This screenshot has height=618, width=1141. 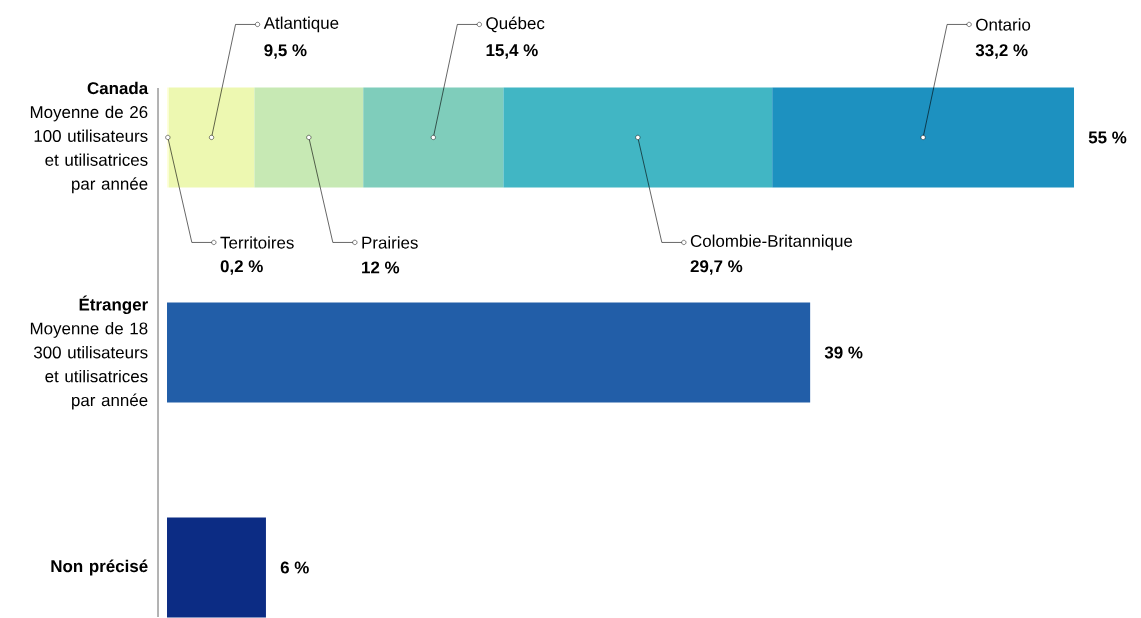 I want to click on y-tick-label: Non précisé, so click(x=99, y=567).